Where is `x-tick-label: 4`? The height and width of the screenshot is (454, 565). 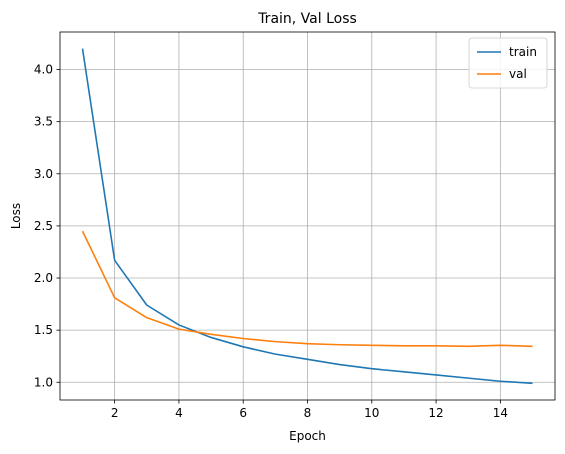
x-tick-label: 4 is located at coordinates (179, 413).